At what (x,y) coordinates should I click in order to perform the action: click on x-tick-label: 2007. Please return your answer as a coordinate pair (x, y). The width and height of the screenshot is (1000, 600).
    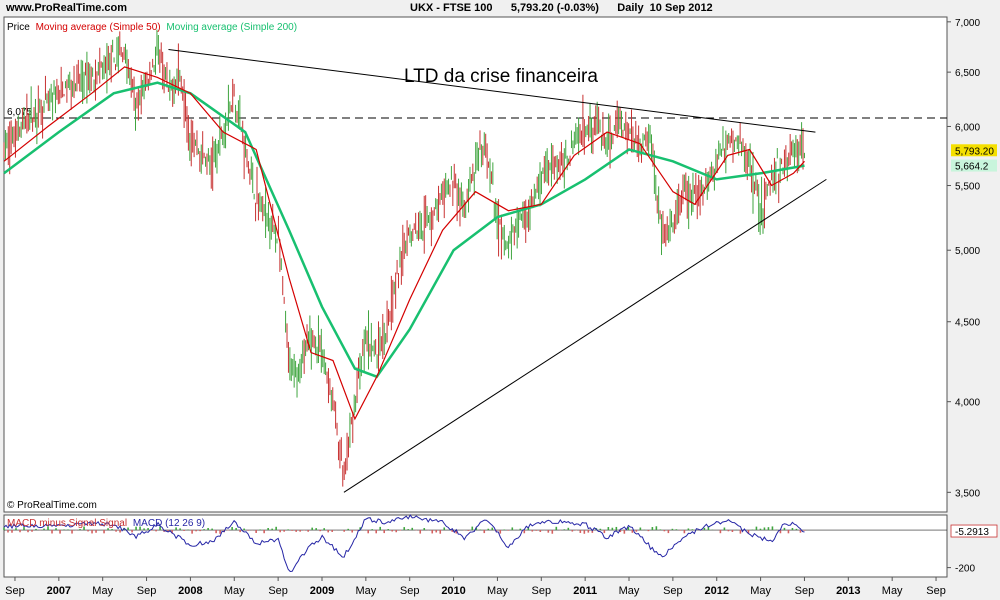
    Looking at the image, I should click on (59, 591).